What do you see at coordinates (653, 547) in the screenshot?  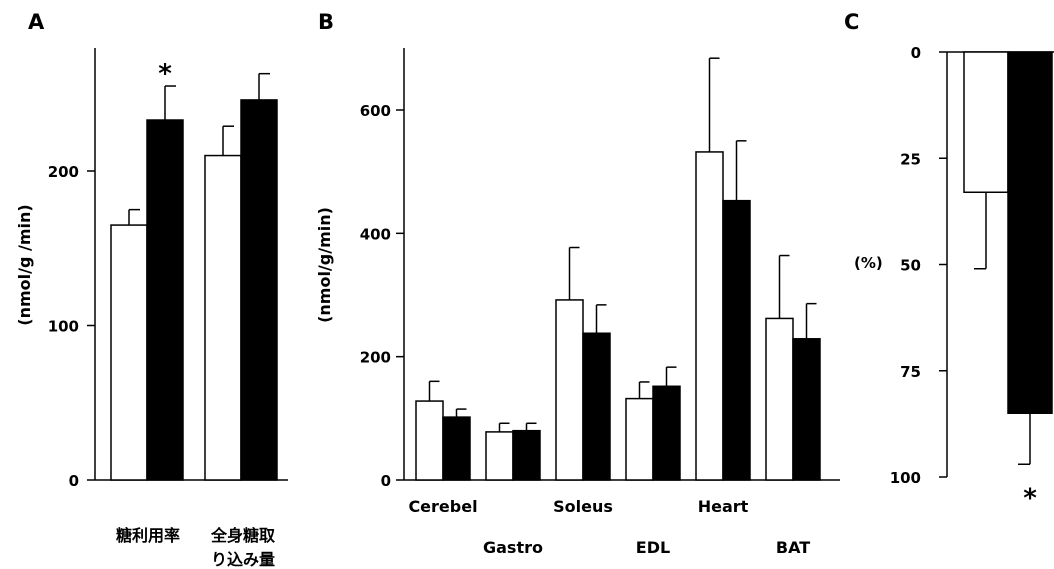 I see `panel-b-category-label: EDL` at bounding box center [653, 547].